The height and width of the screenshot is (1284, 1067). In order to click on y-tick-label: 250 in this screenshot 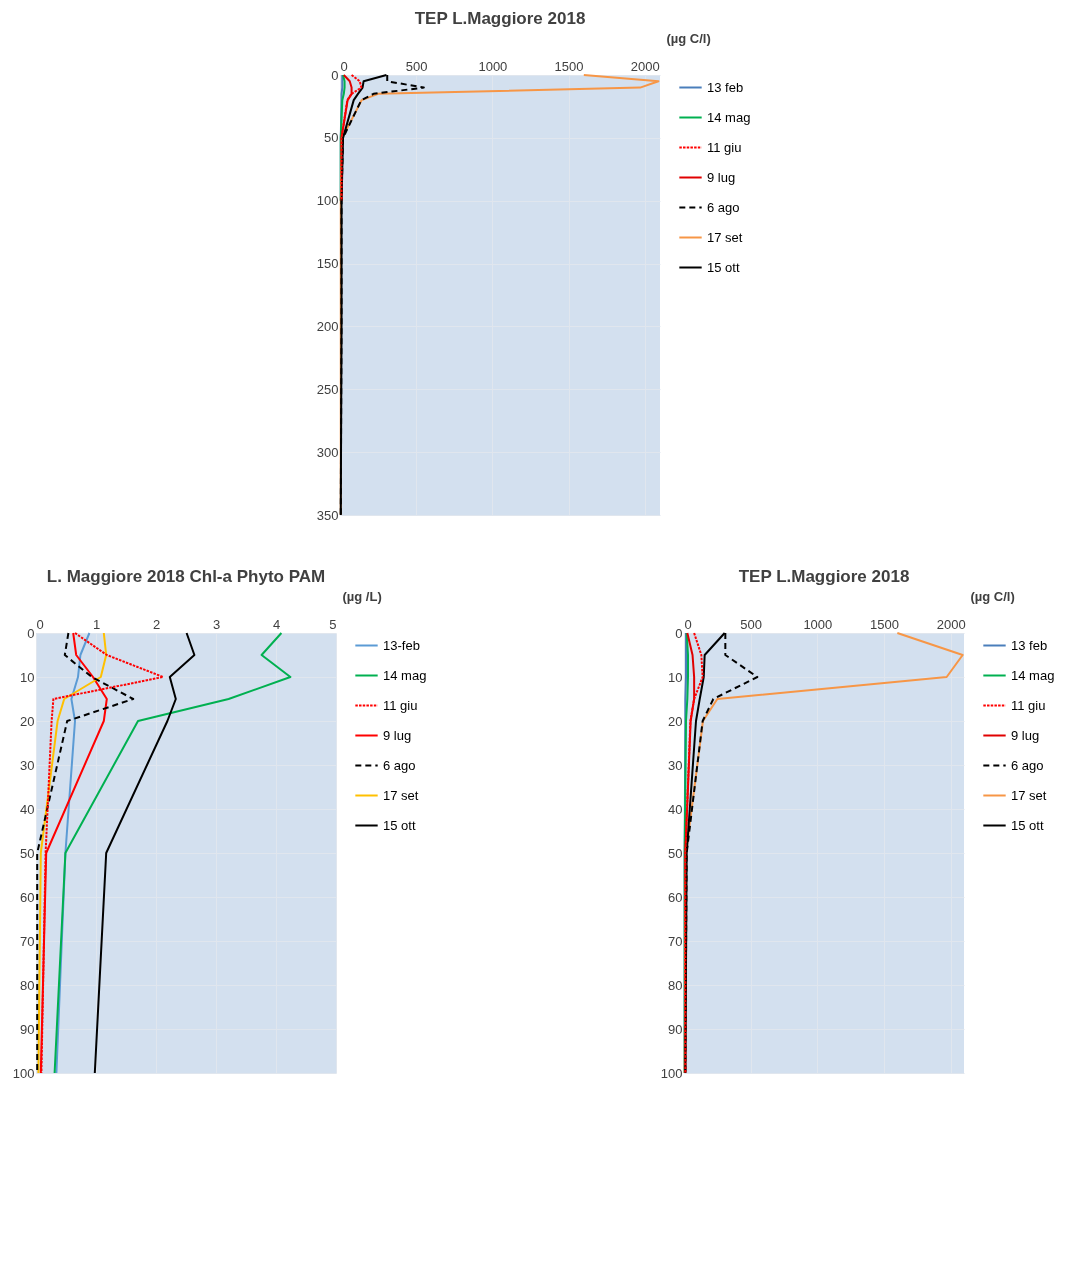, I will do `click(327, 389)`.